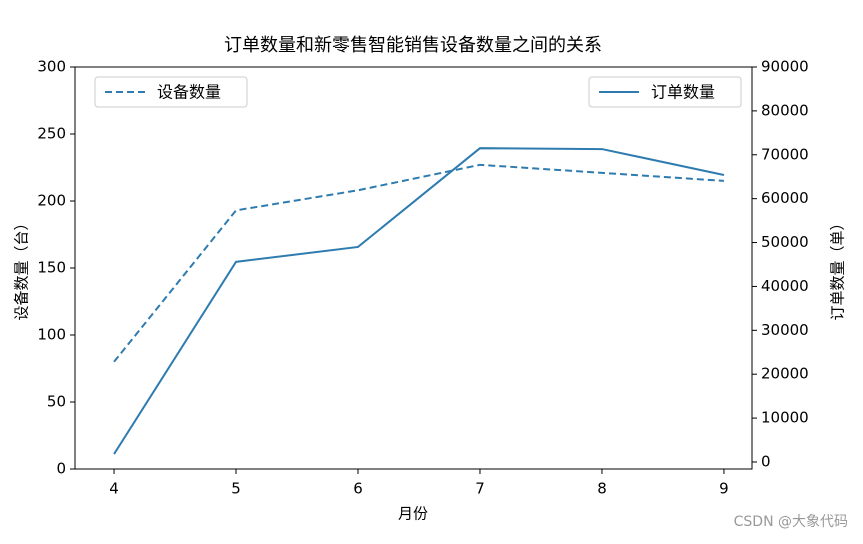  Describe the element at coordinates (51, 201) in the screenshot. I see `y-tick-label: 200` at that location.